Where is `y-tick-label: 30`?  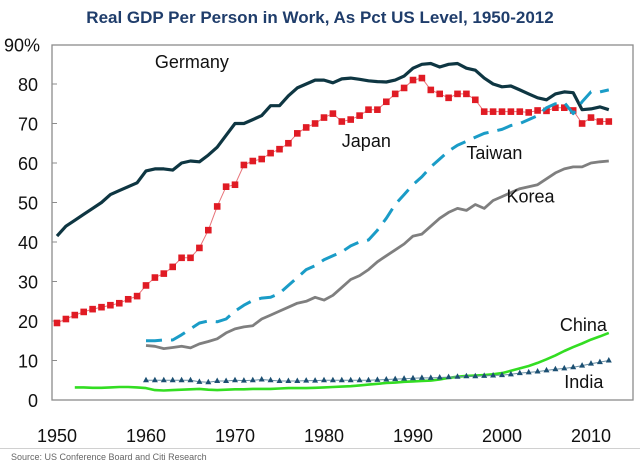
y-tick-label: 30 is located at coordinates (28, 283).